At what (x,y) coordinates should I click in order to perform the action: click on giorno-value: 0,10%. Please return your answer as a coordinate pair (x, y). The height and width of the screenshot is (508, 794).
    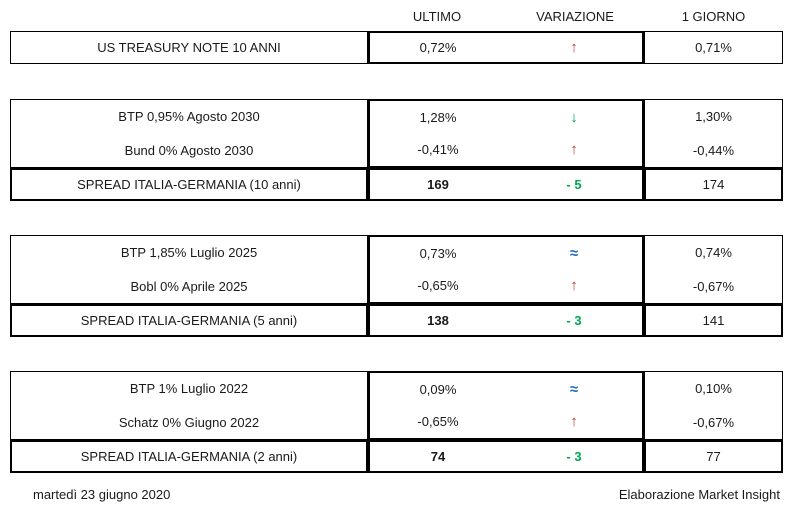
    Looking at the image, I should click on (713, 389).